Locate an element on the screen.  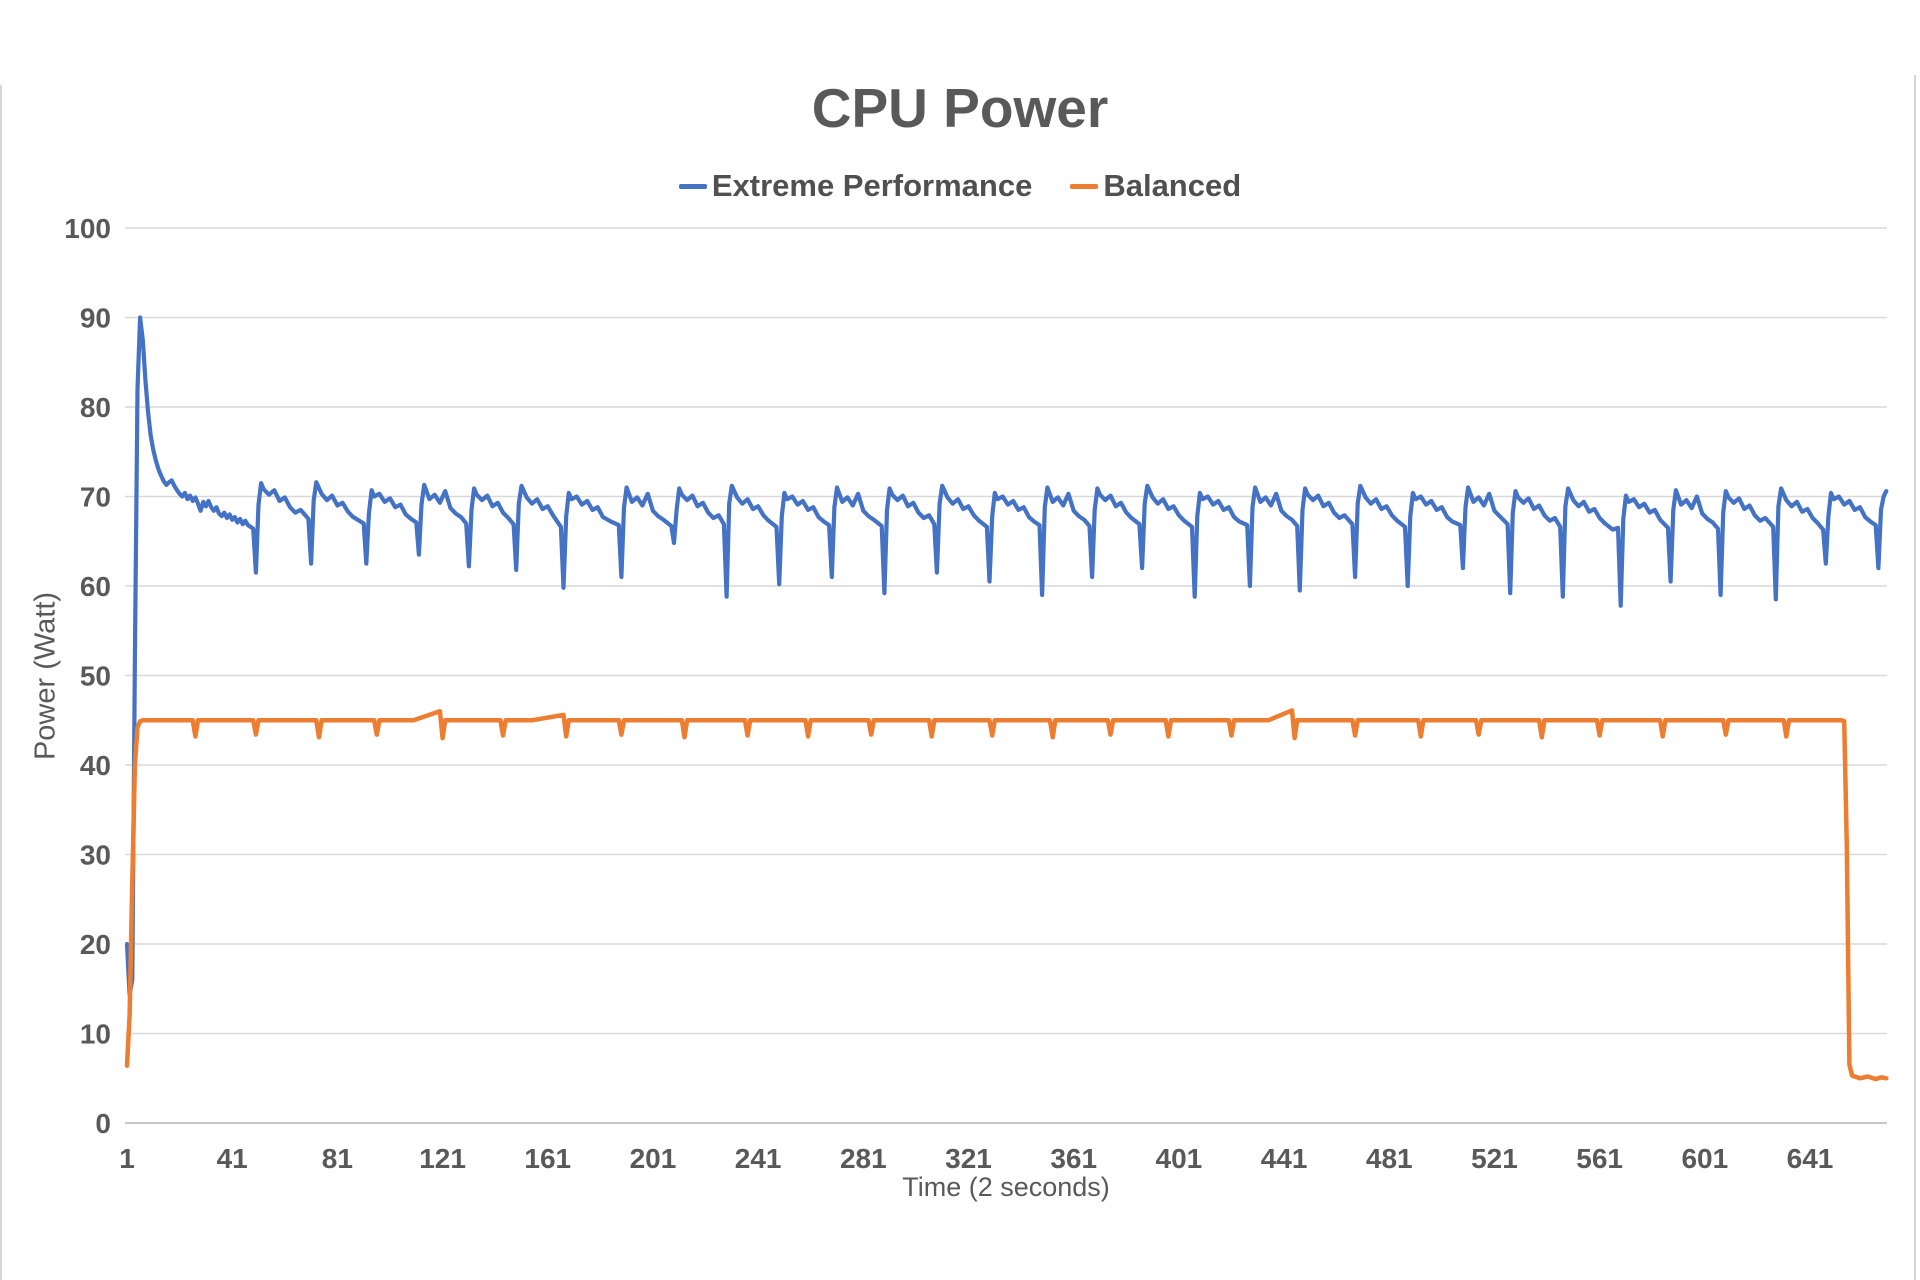
x-tick-label: 241 is located at coordinates (758, 1158).